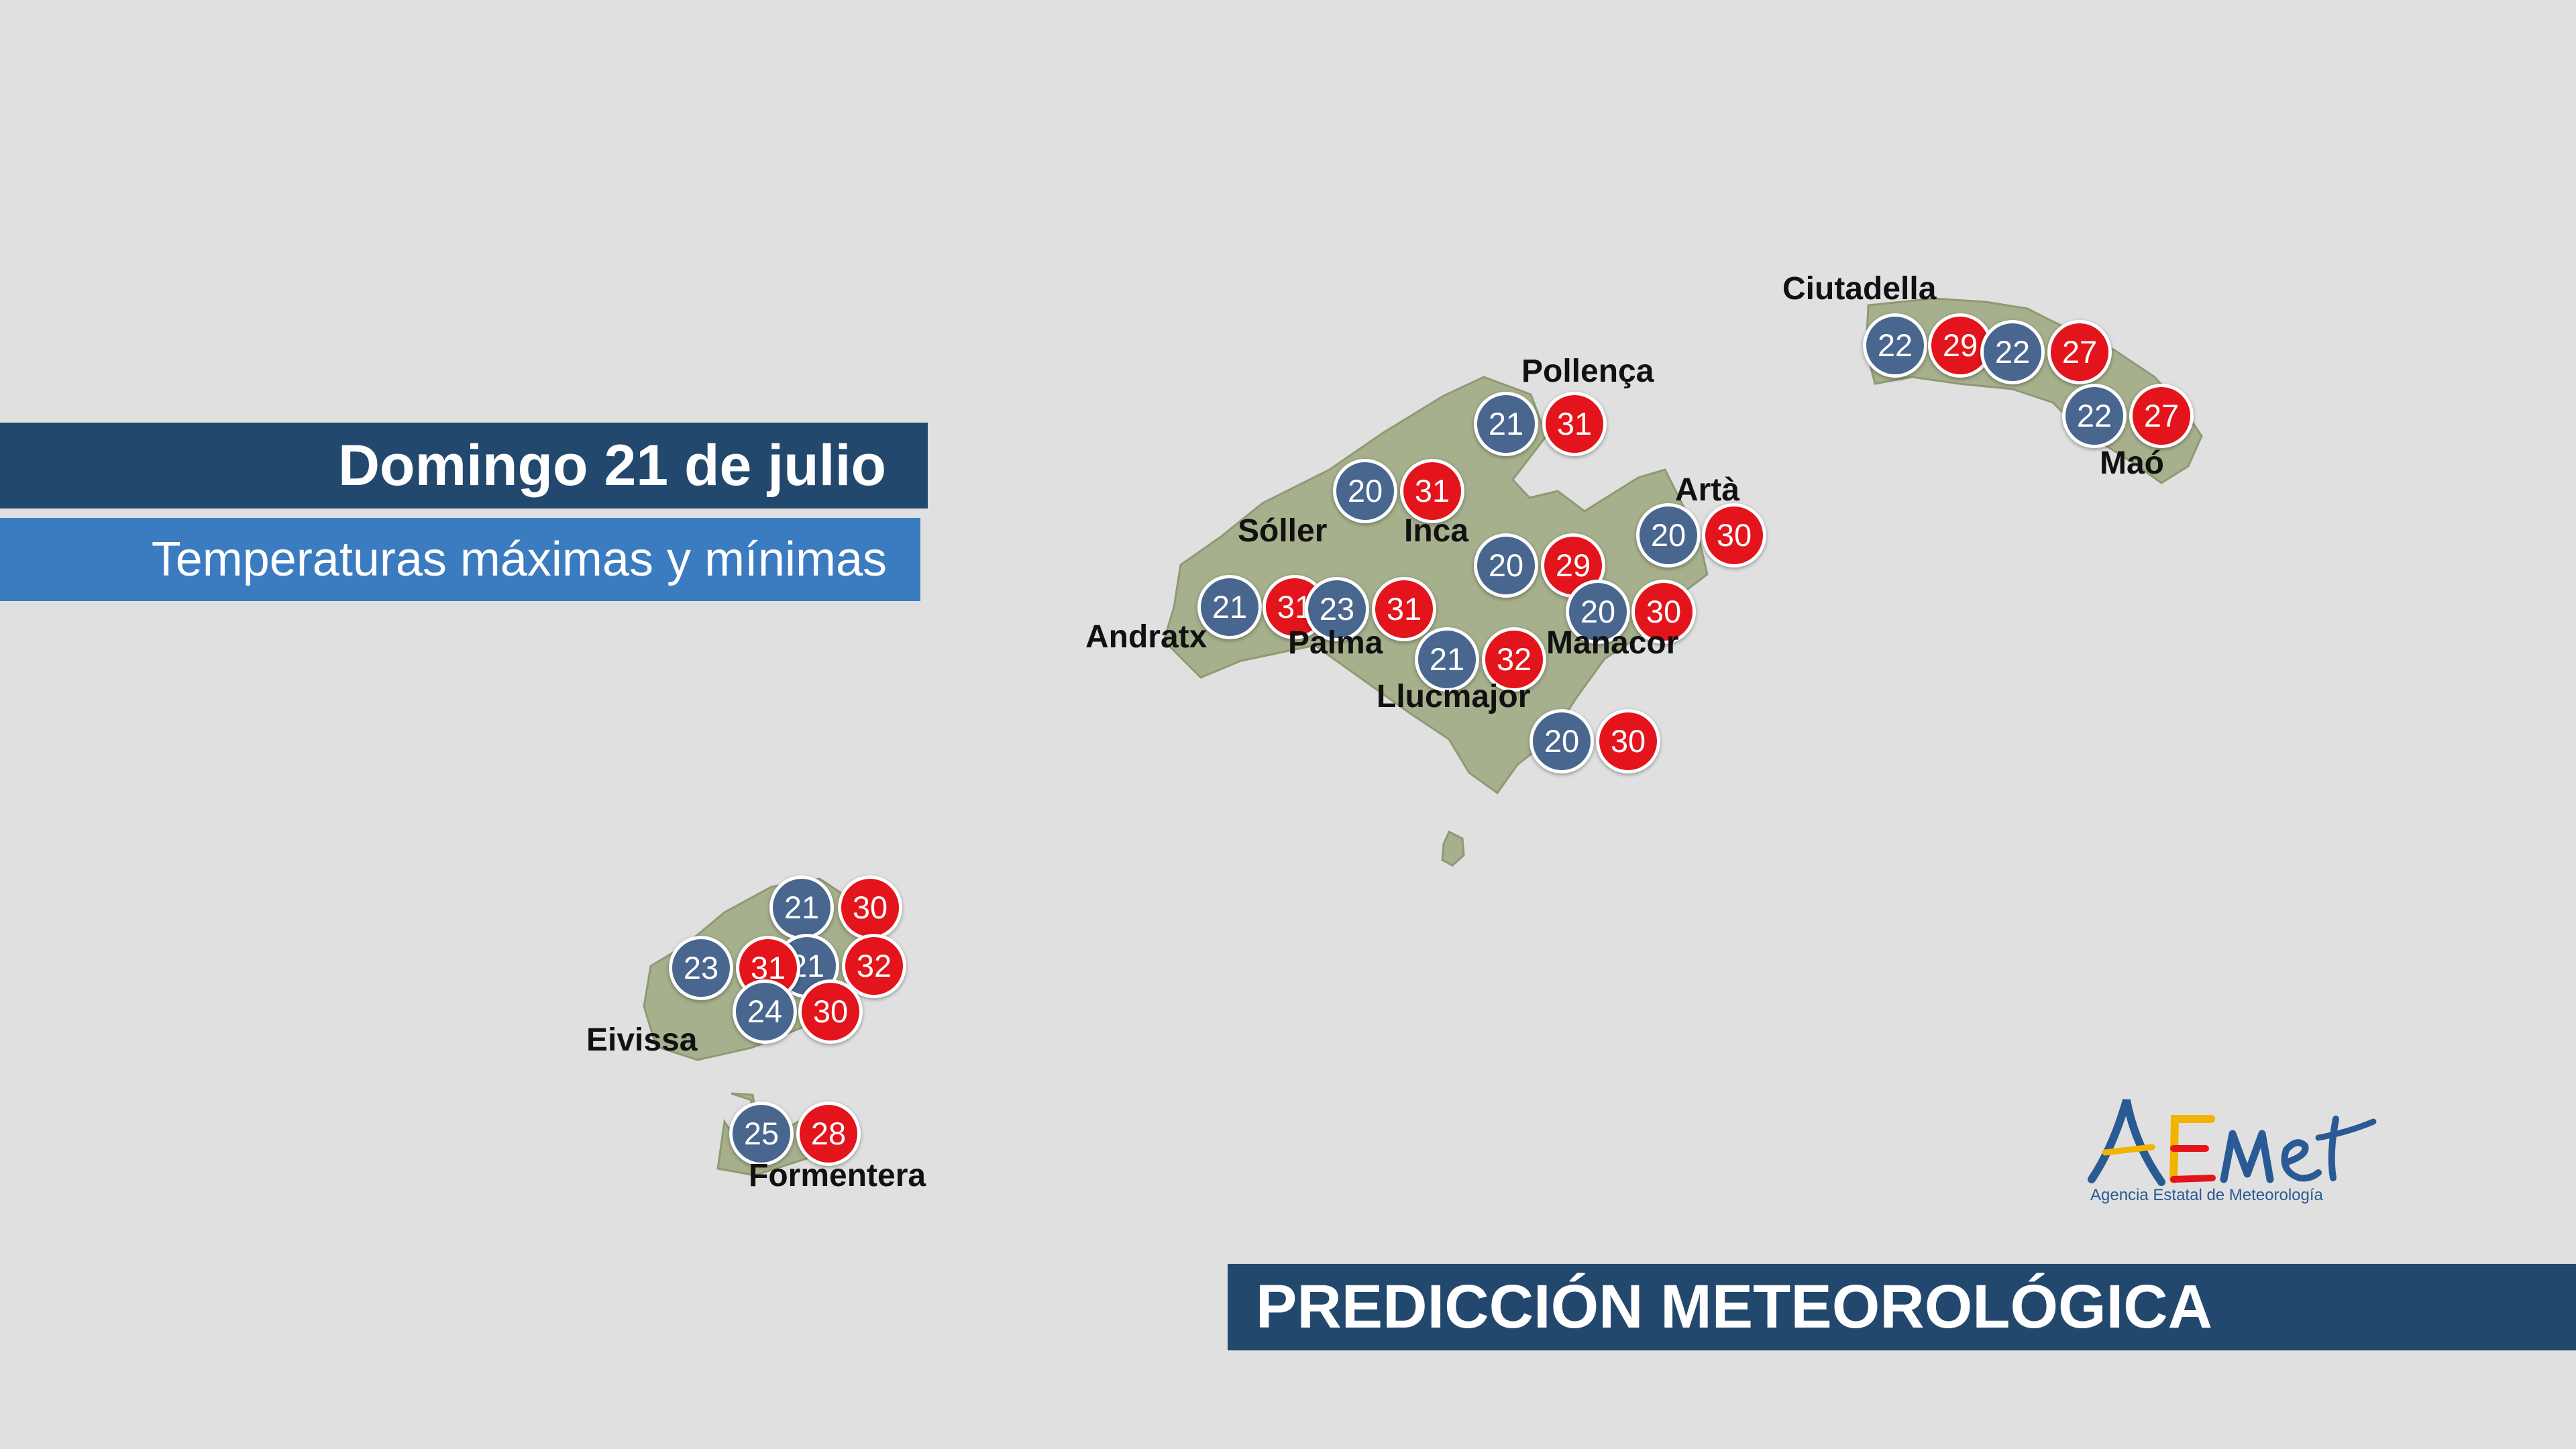  What do you see at coordinates (1707, 490) in the screenshot?
I see `city-label-arta: Artà` at bounding box center [1707, 490].